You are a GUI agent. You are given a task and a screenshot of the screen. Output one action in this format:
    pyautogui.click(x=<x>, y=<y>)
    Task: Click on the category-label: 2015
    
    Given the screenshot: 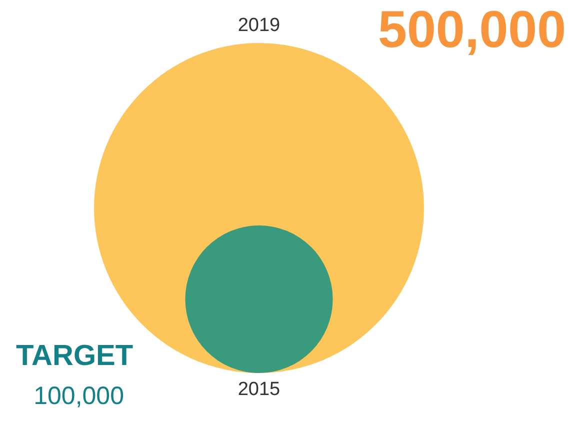 What is the action you would take?
    pyautogui.click(x=259, y=389)
    